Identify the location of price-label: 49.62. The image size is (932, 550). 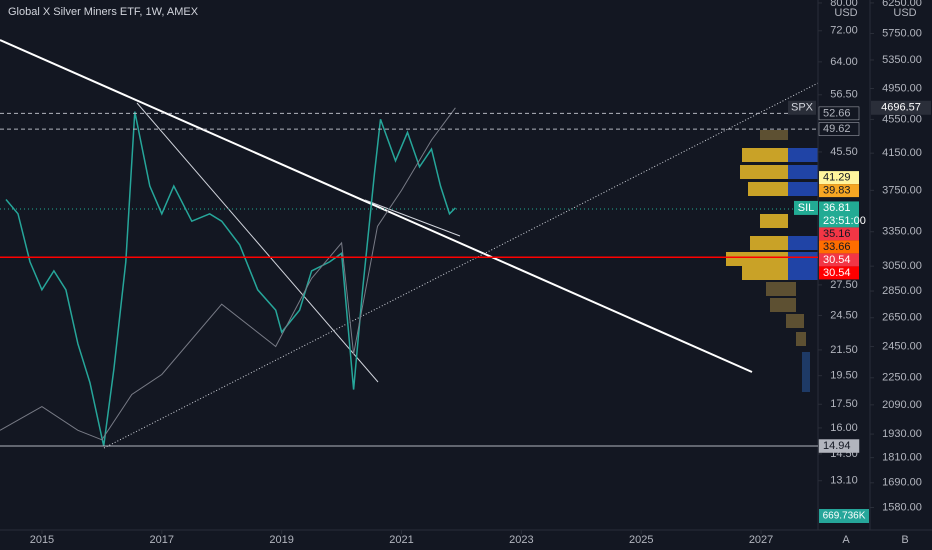
(837, 129).